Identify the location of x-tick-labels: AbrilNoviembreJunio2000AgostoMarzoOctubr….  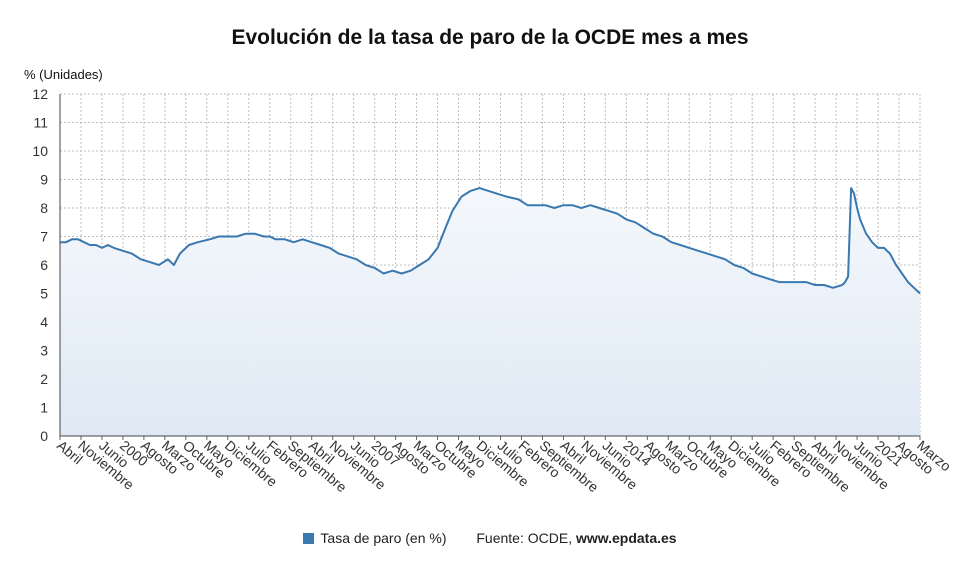
(504, 466).